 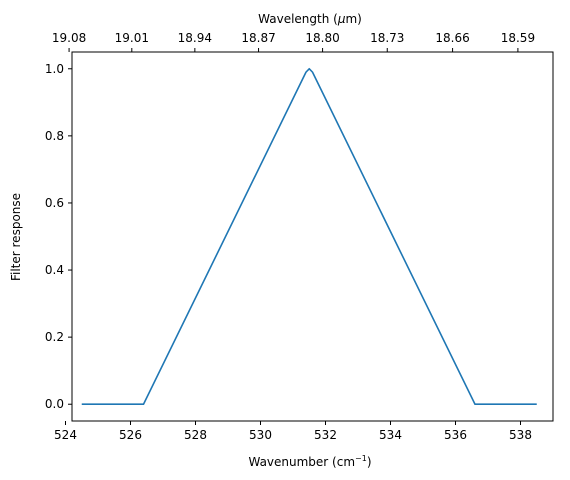 What do you see at coordinates (16, 237) in the screenshot?
I see `y-axis-title: Filter response` at bounding box center [16, 237].